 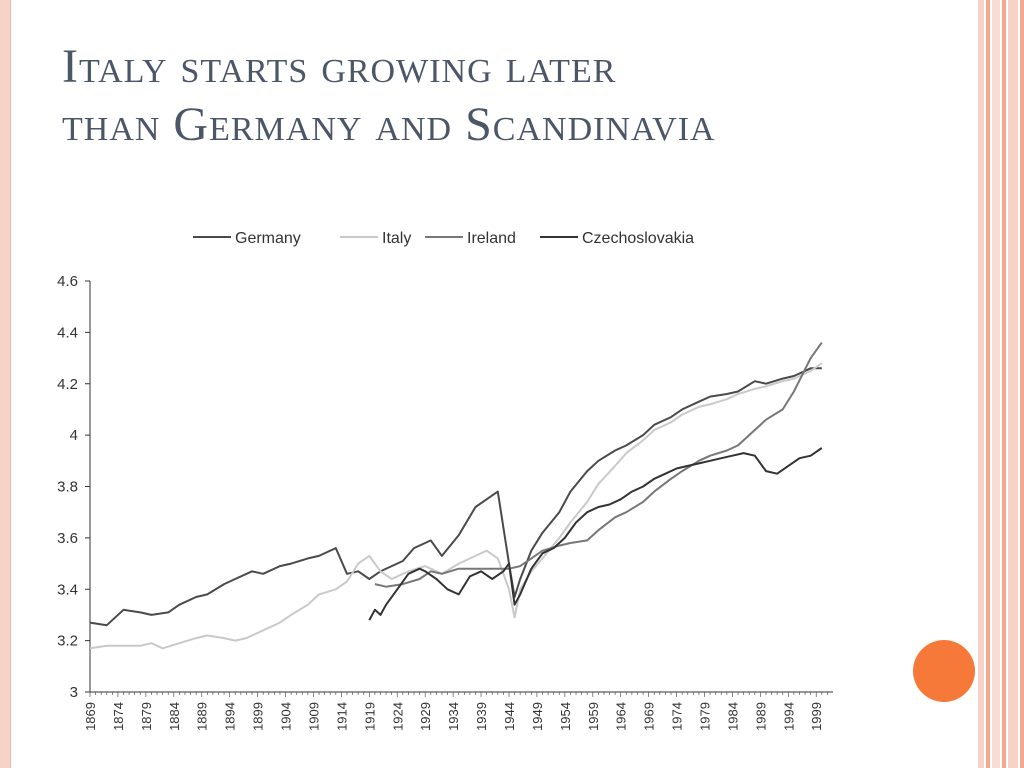 I want to click on x-tick-label: 1939, so click(x=481, y=716).